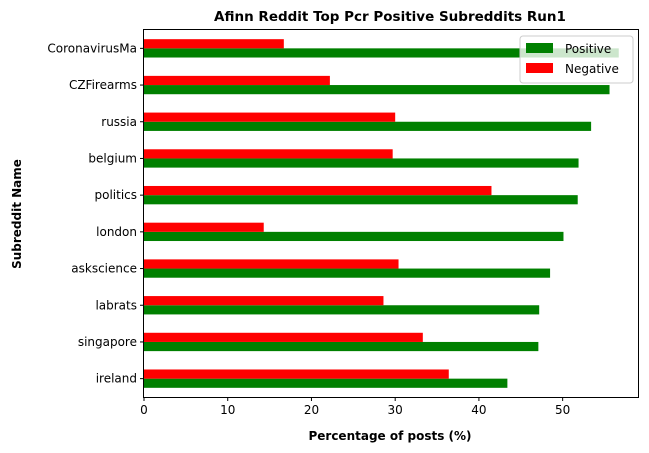 This screenshot has width=649, height=453. I want to click on bar-positive-labrats, so click(342, 310).